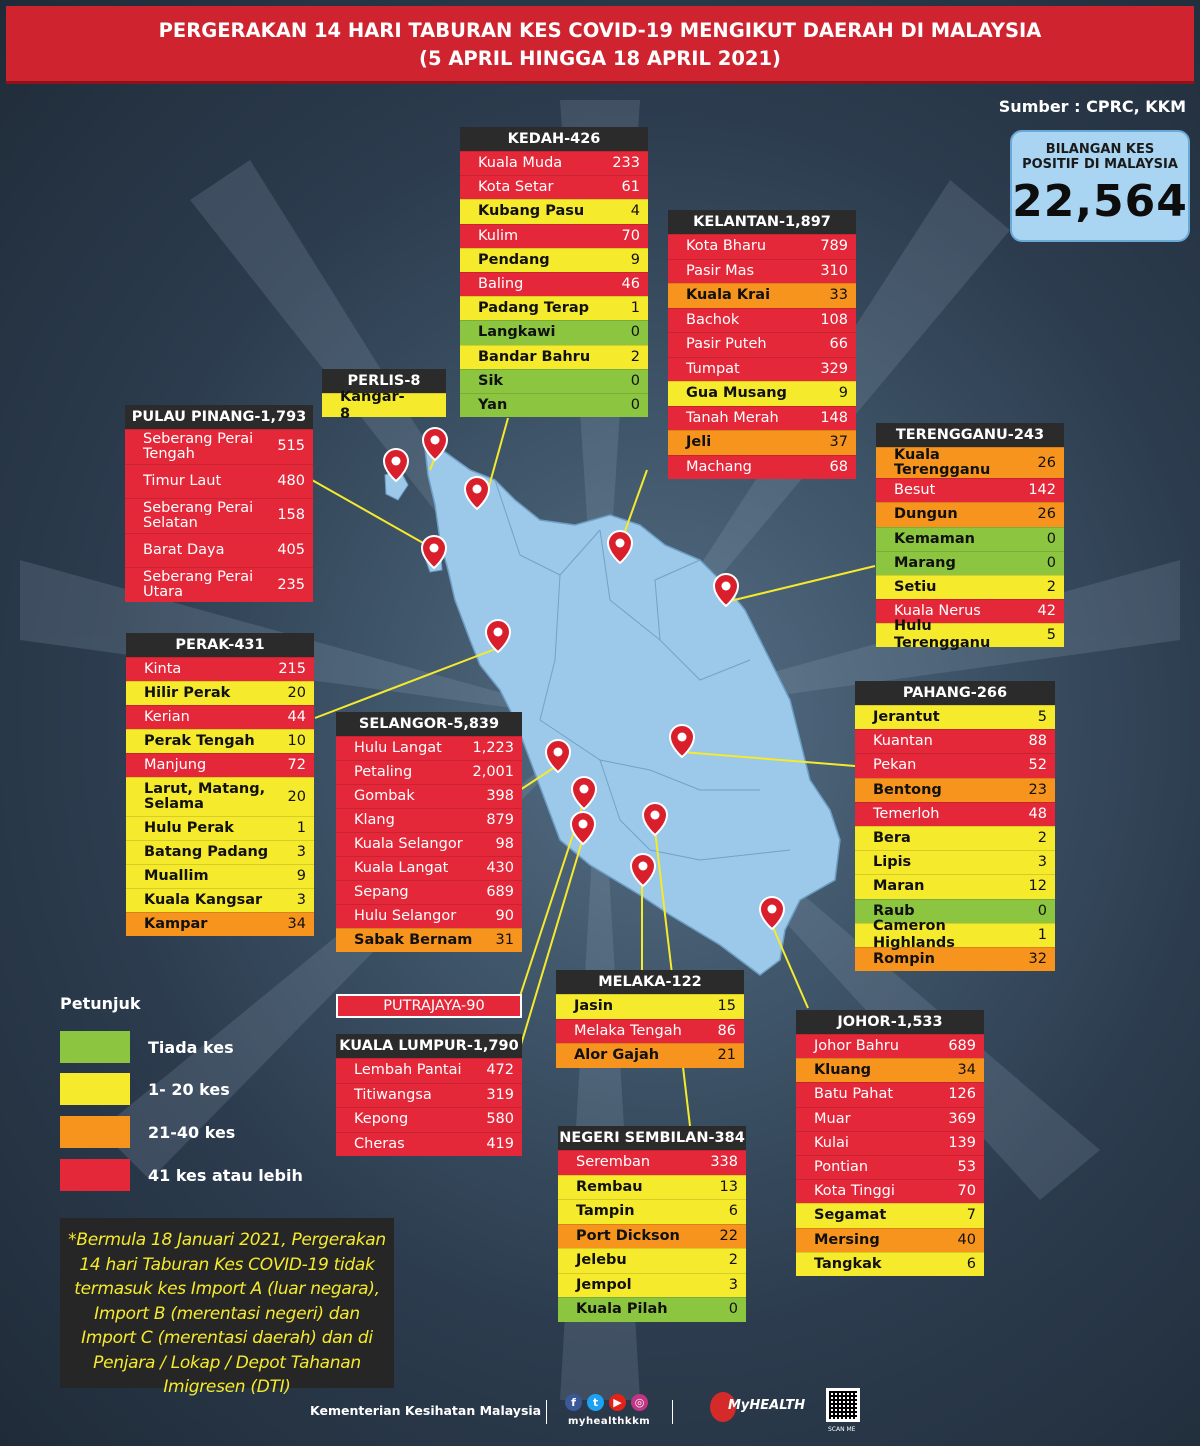  Describe the element at coordinates (762, 442) in the screenshot. I see `district-row: Jeli 37` at that location.